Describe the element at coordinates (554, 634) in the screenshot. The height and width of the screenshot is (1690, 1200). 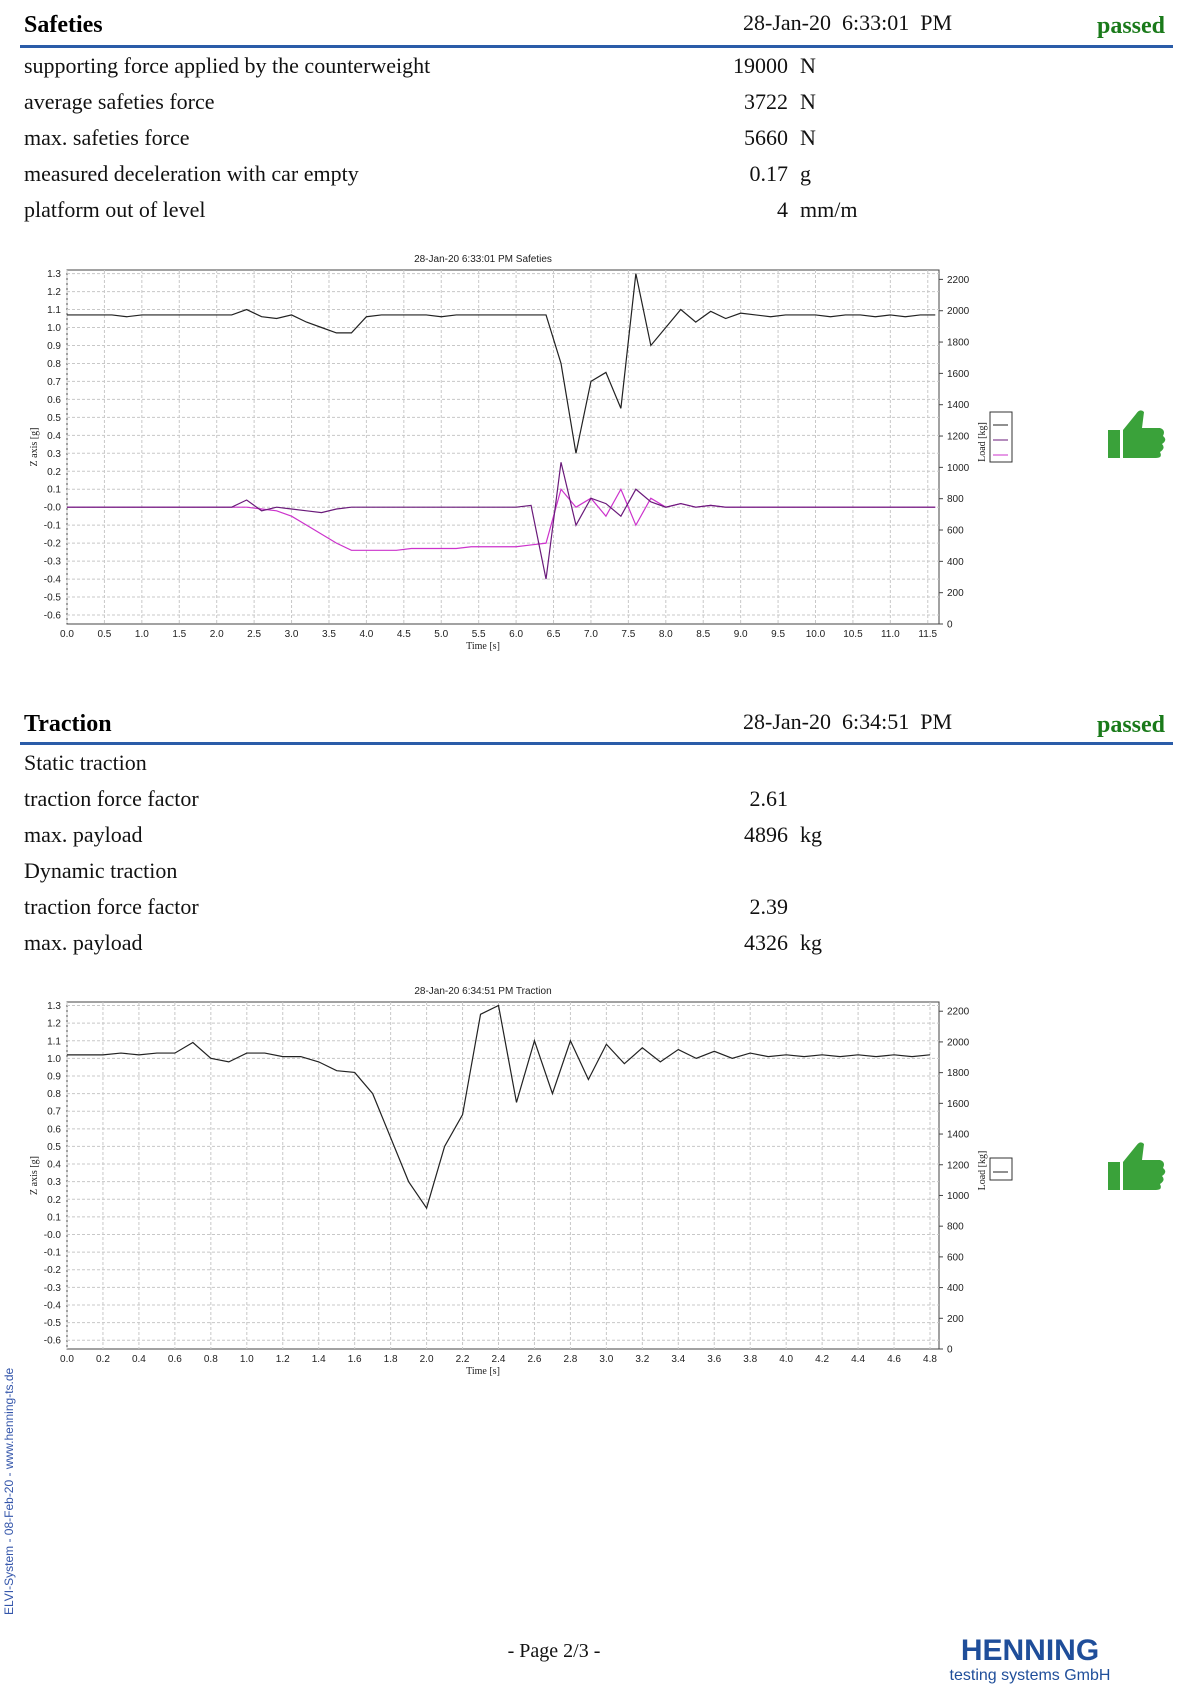
I see `x-tick-label: 6.5` at that location.